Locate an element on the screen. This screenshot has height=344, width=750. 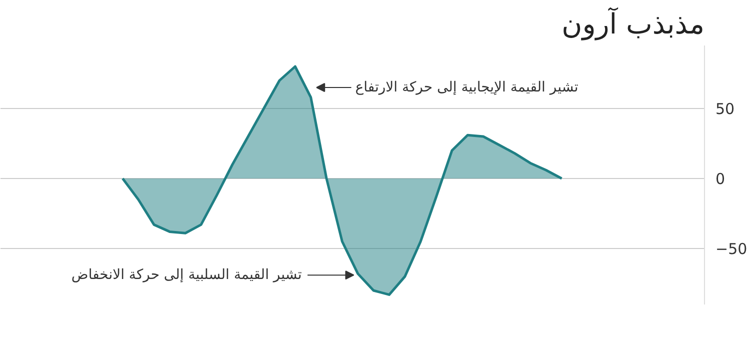
y-tick-label: 50 is located at coordinates (725, 109).